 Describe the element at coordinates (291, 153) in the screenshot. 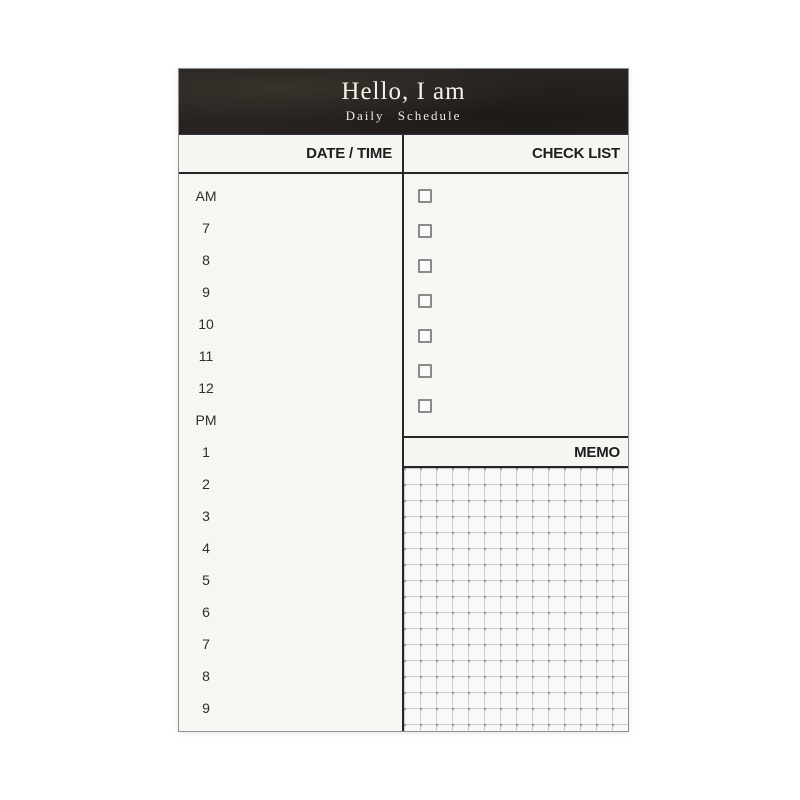

I see `date-time-column-header: DATE / TIME` at that location.